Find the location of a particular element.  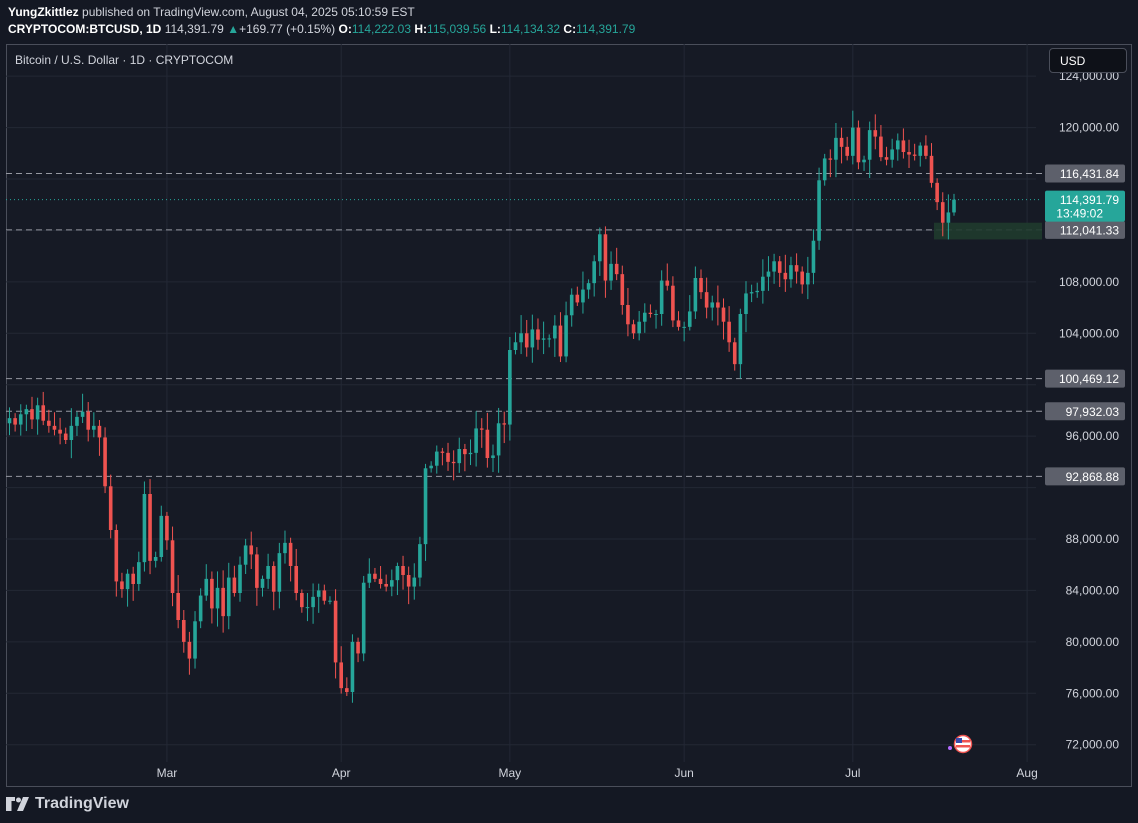

tradingview-logo: TradingView is located at coordinates (67, 804).